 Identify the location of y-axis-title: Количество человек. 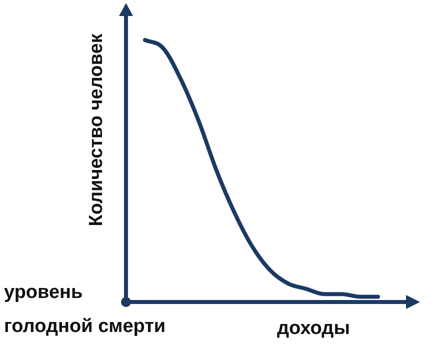
(97, 130).